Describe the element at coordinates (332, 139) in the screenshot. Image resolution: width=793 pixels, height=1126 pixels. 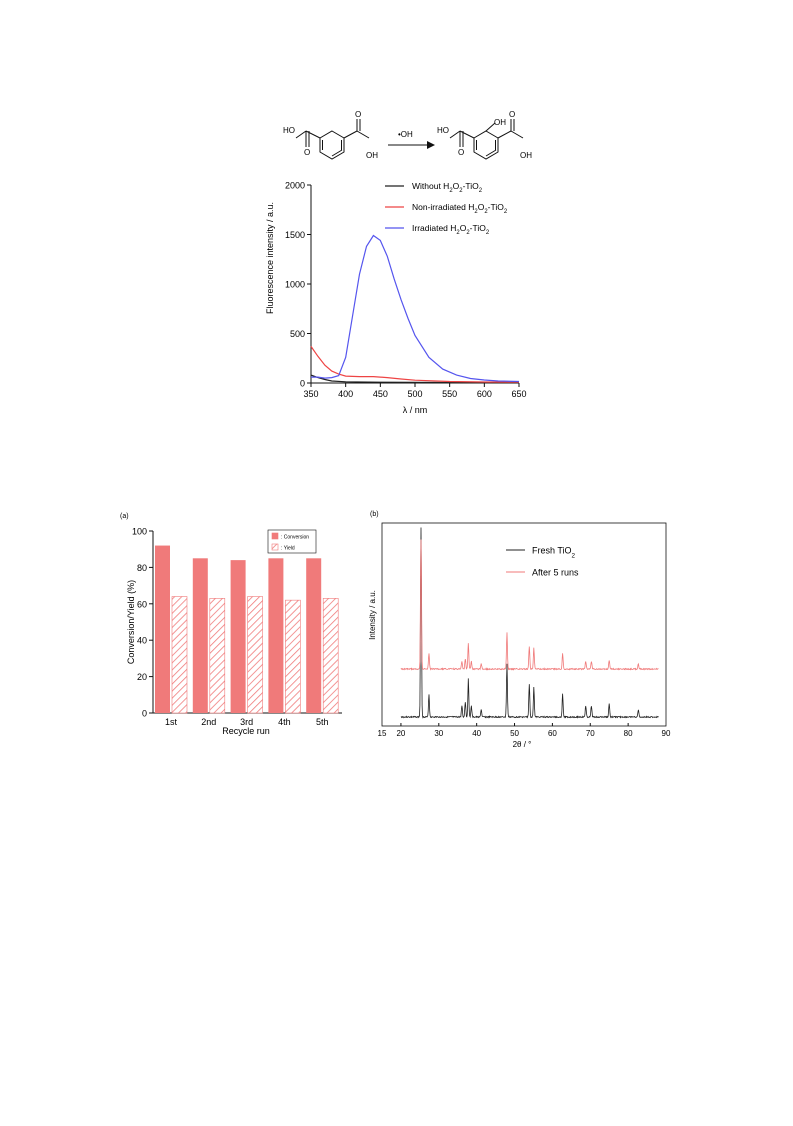
I see `reactant-structure` at that location.